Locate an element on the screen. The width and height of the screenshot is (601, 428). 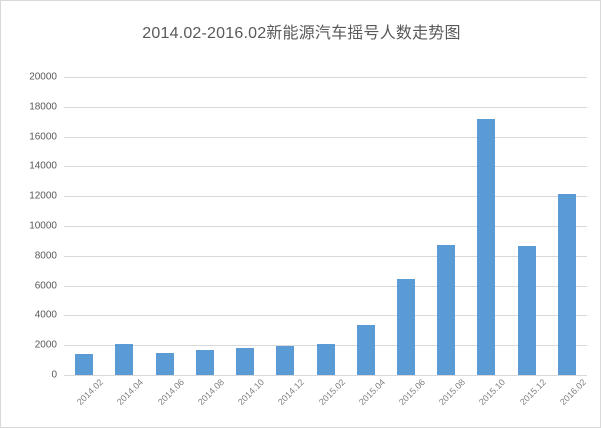
x-axis-tick: 2014.10 is located at coordinates (251, 392).